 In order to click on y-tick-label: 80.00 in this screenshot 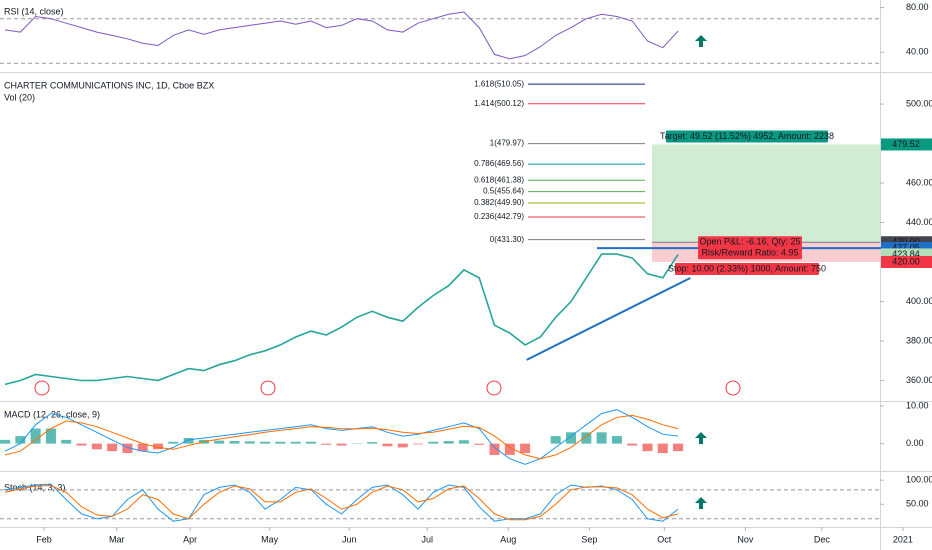, I will do `click(917, 7)`.